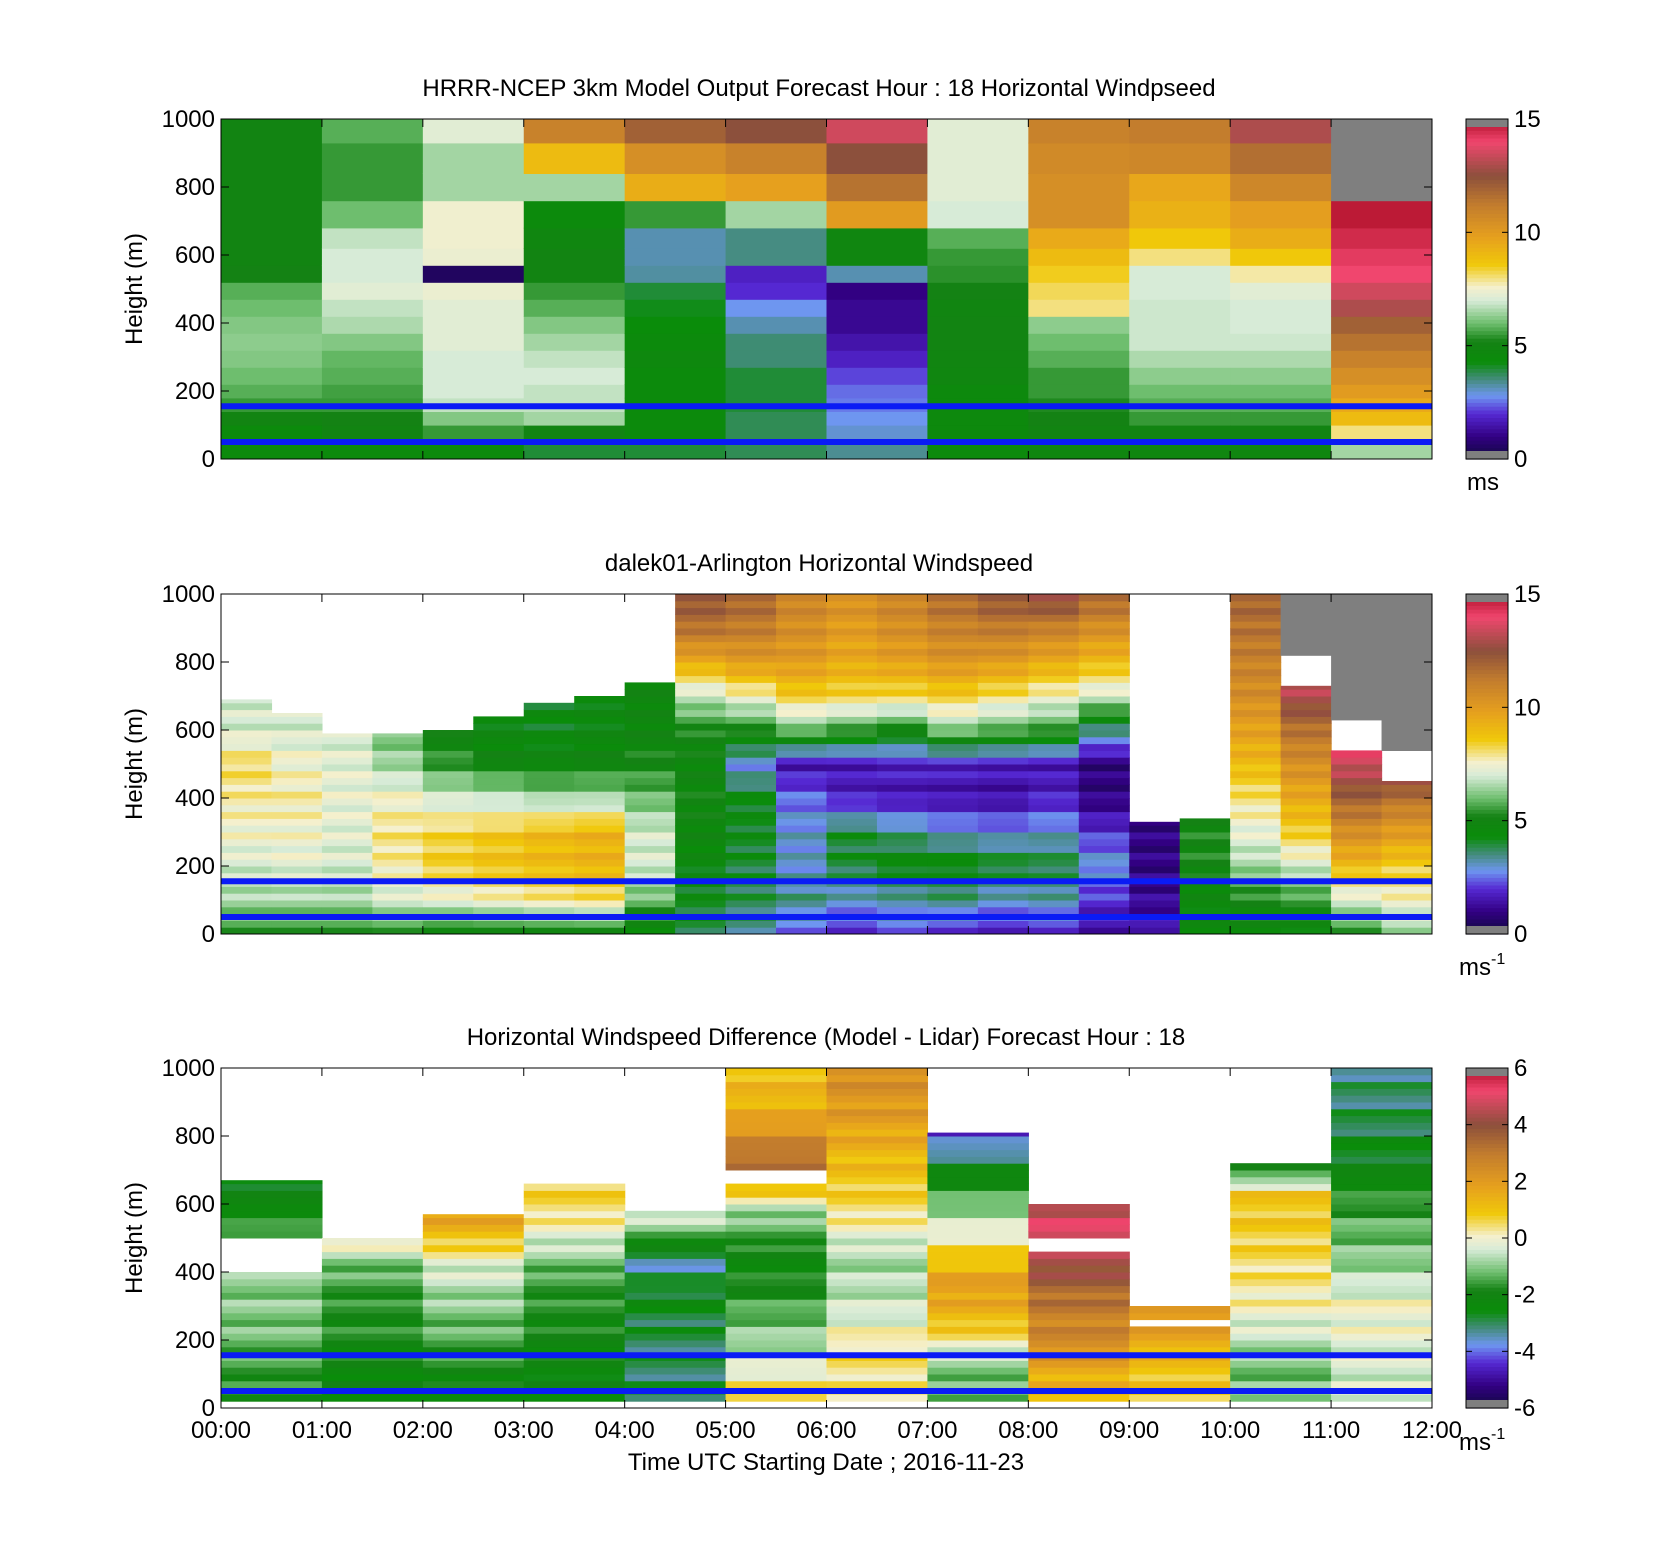 Image resolution: width=1680 pixels, height=1561 pixels. What do you see at coordinates (208, 1408) in the screenshot?
I see `y-tick-label: 0` at bounding box center [208, 1408].